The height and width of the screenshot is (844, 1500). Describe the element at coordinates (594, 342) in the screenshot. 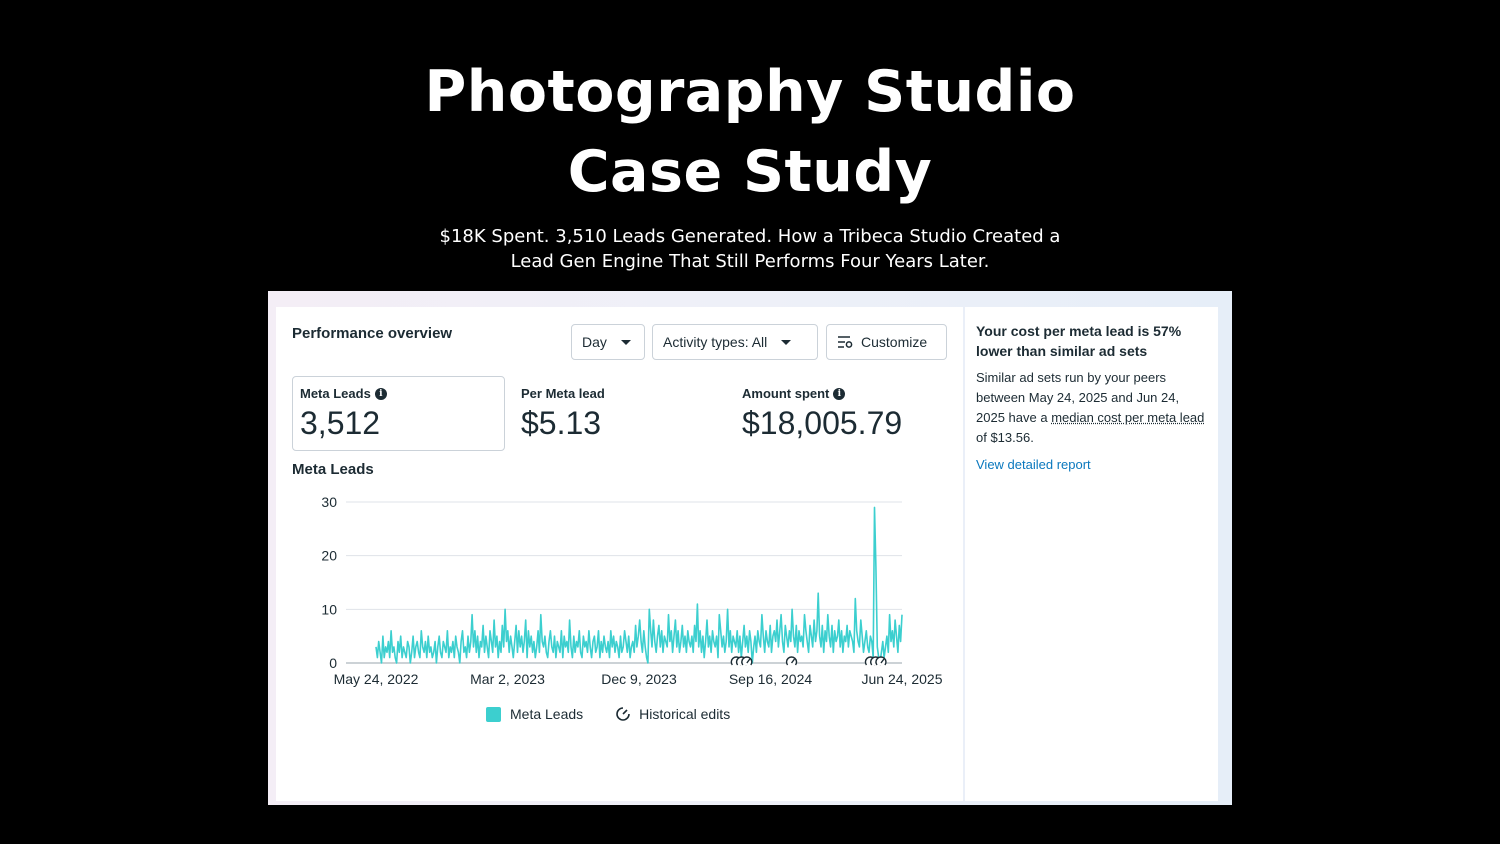

I see `day-dropdown-label: Day` at that location.